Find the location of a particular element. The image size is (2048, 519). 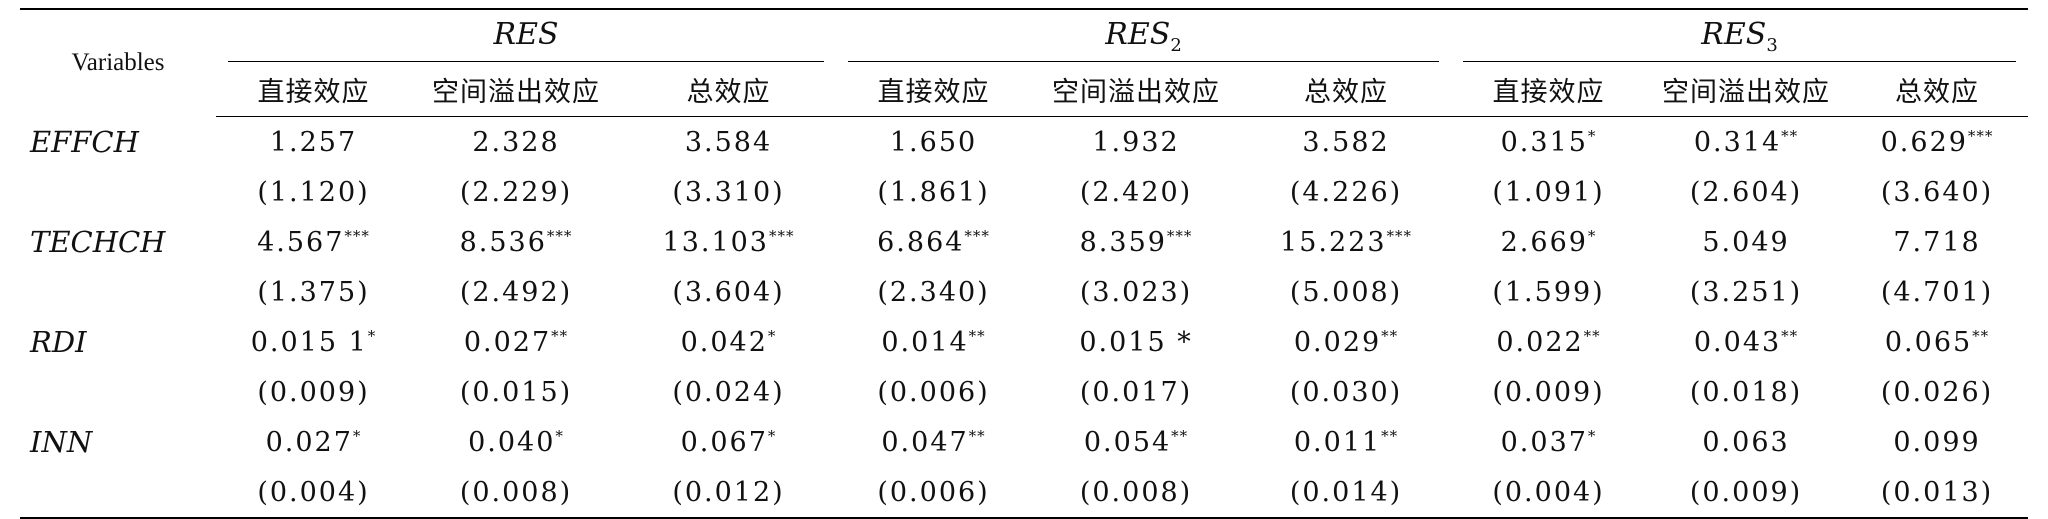

std-error-cell: (0.012) is located at coordinates (729, 493).